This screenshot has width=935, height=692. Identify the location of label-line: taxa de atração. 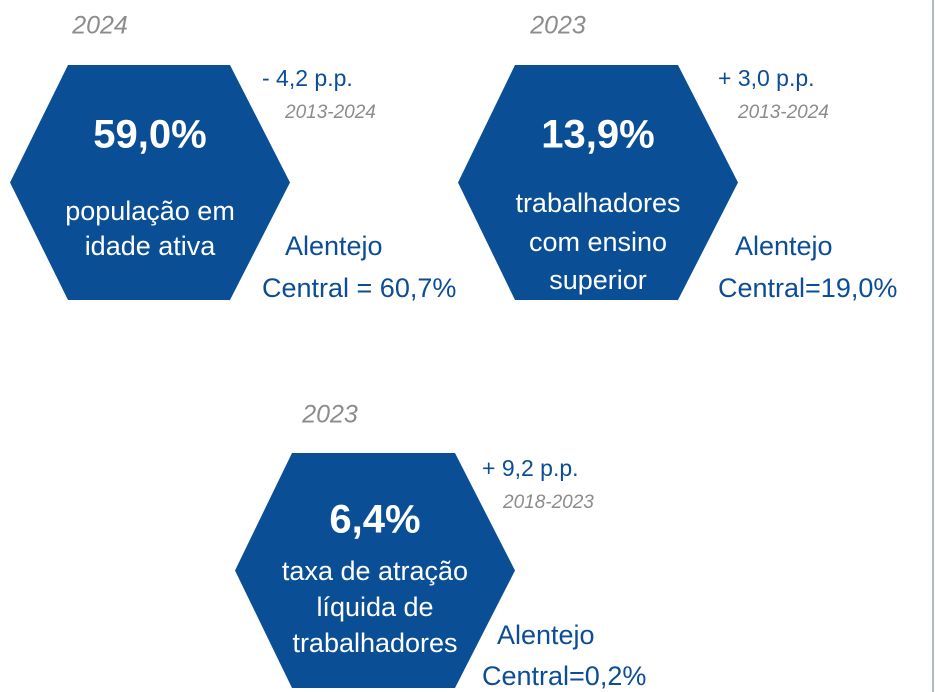
(375, 571).